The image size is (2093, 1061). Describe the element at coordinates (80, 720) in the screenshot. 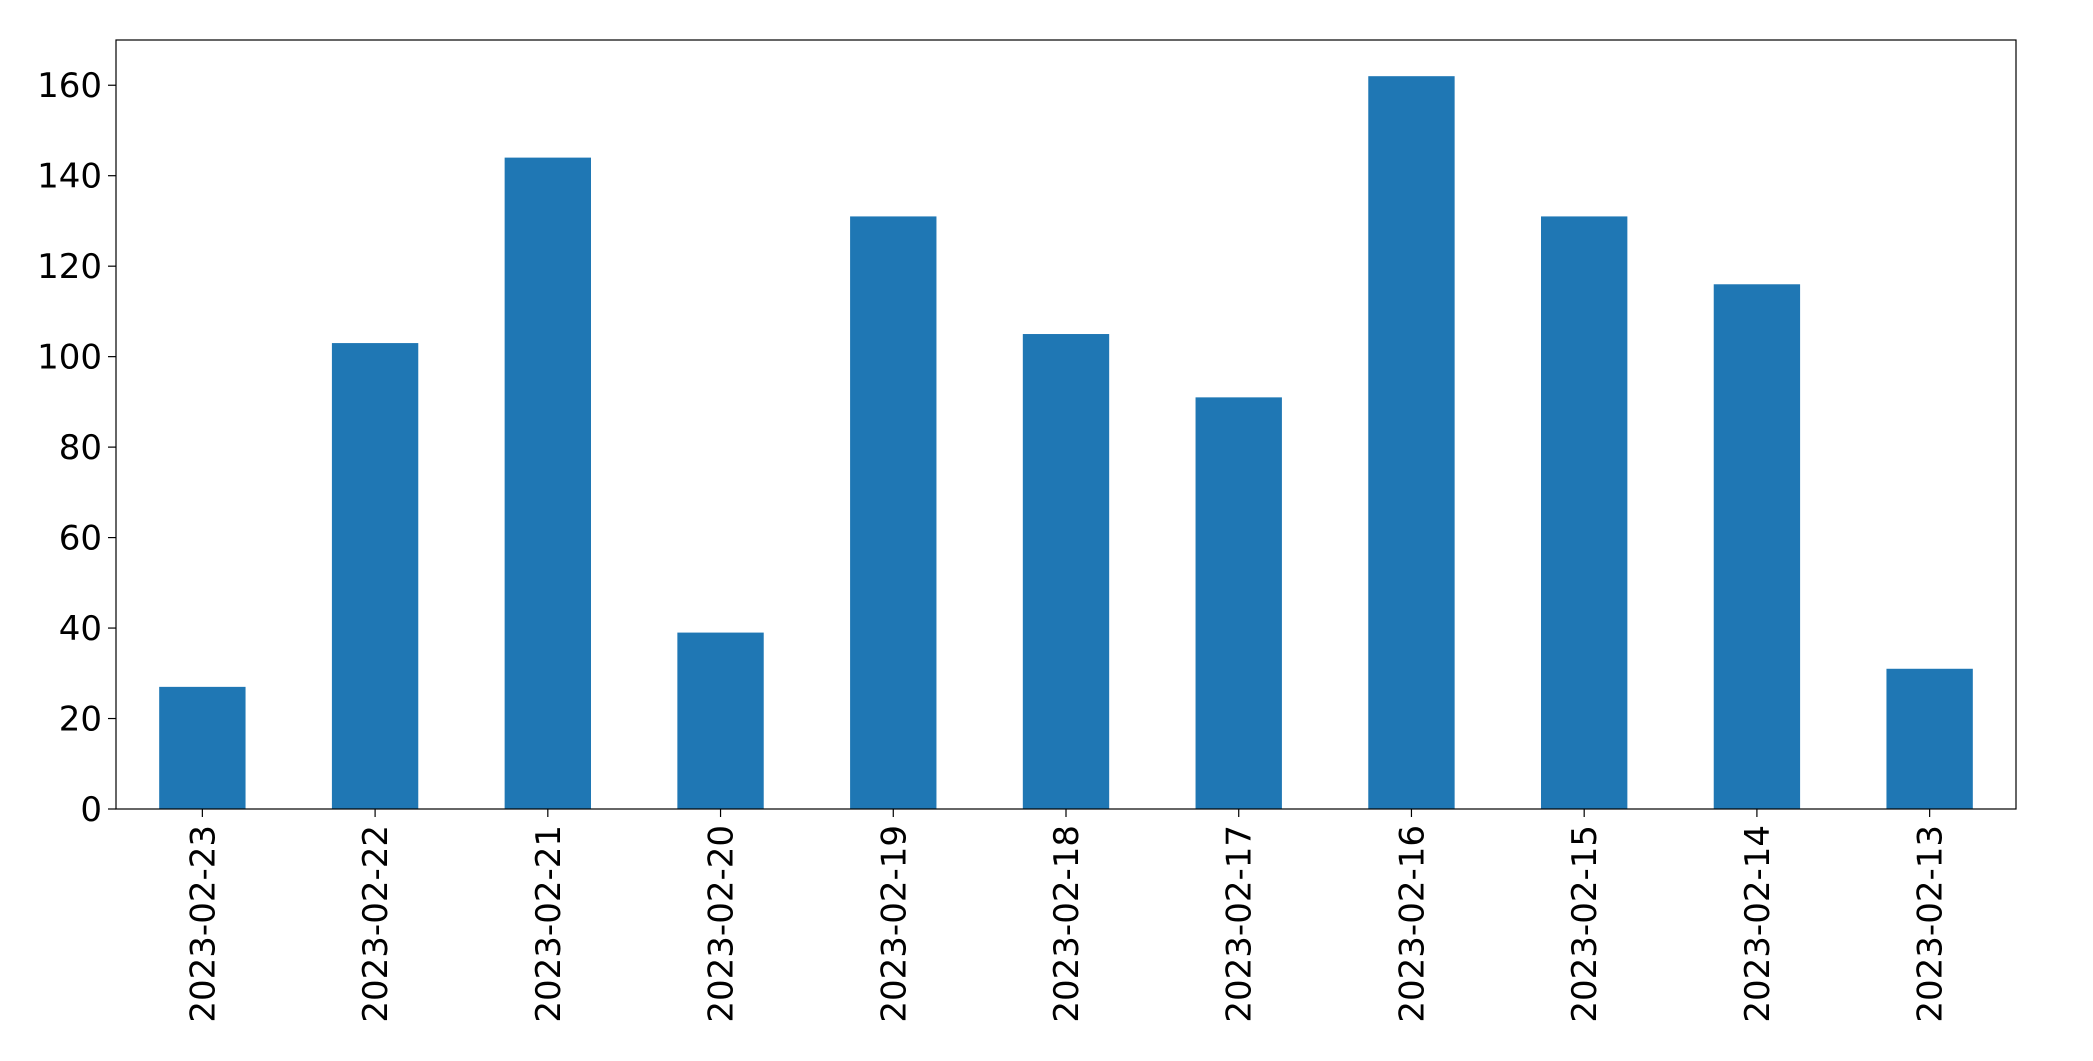

I see `y-tick-label: 20` at that location.